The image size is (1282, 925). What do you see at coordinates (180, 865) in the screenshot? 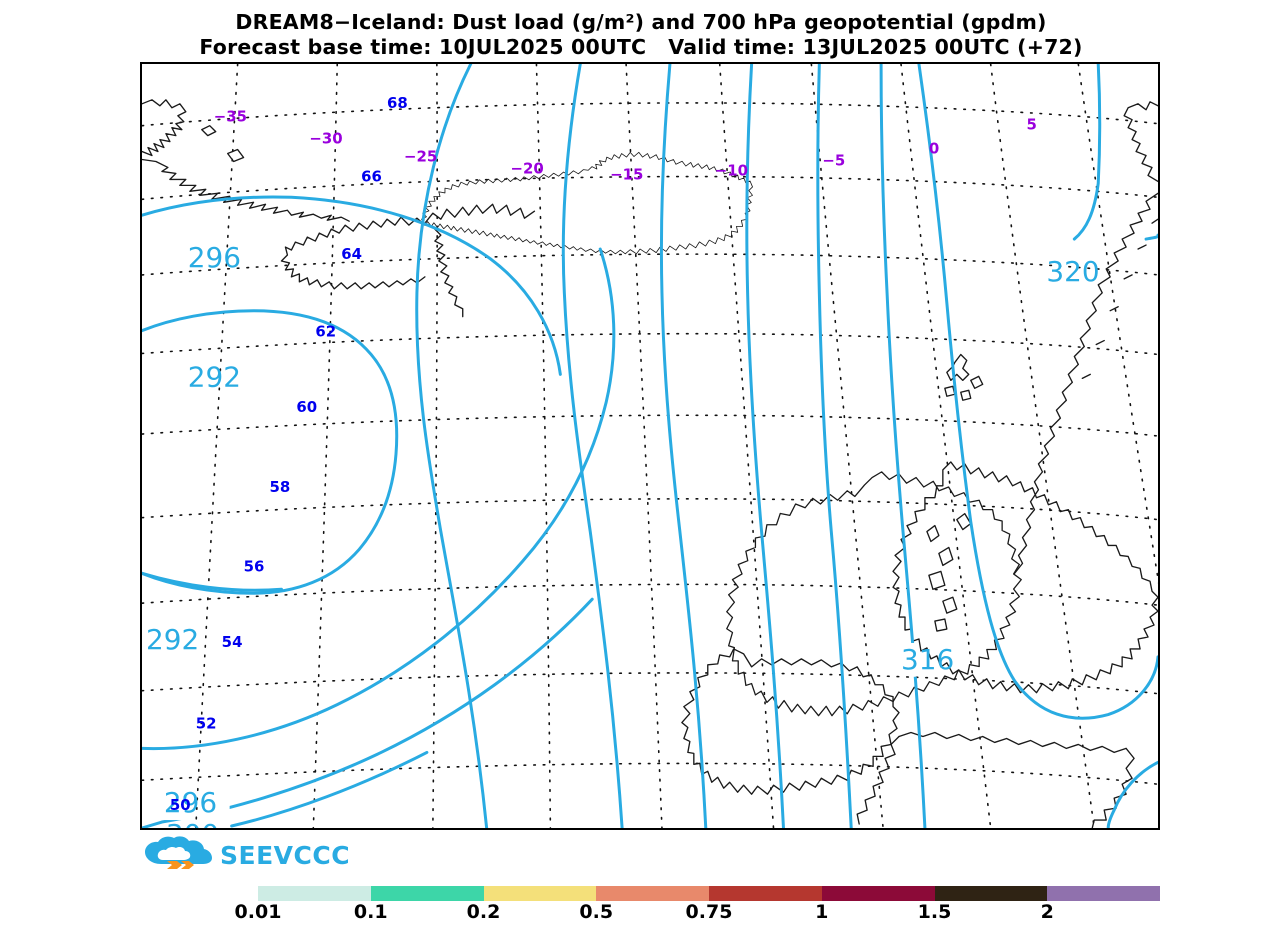
I see `chevron-icon` at bounding box center [180, 865].